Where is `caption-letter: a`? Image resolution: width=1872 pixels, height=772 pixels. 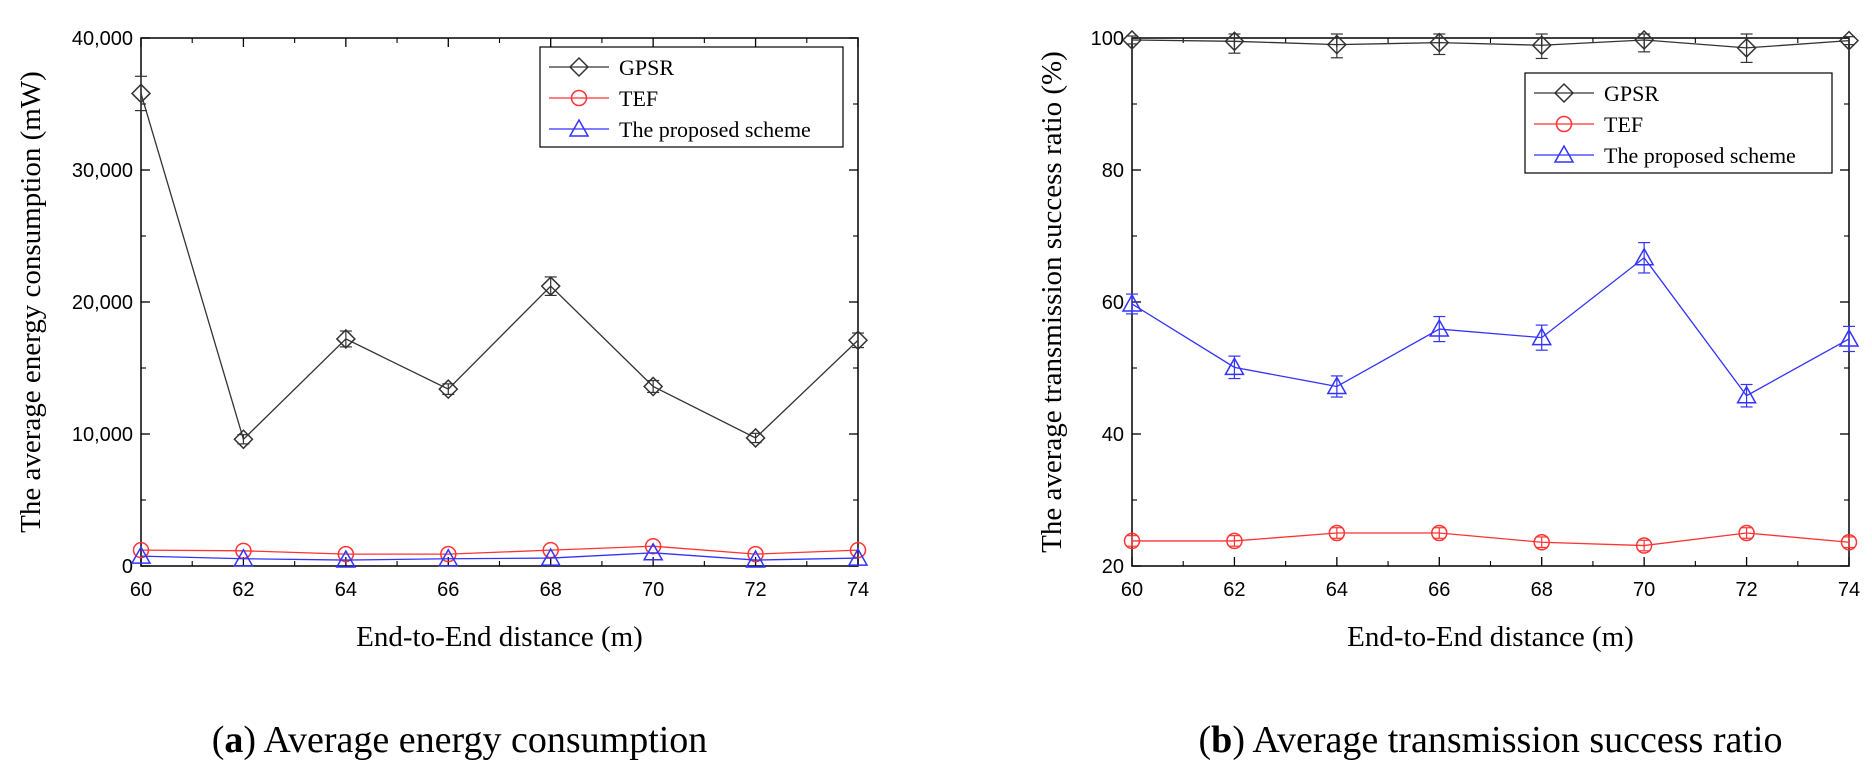 caption-letter: a is located at coordinates (233, 740).